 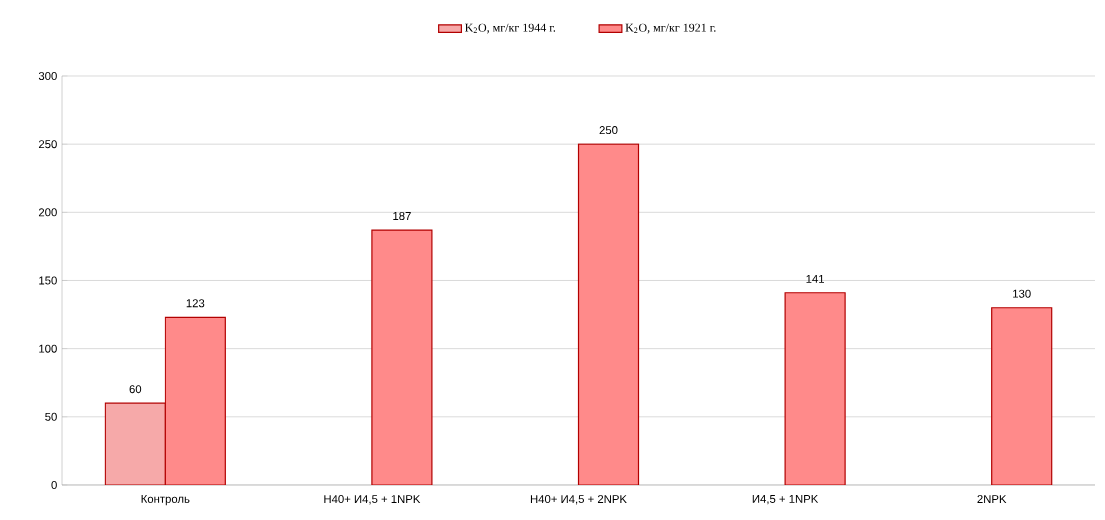 I want to click on y-tick-label: 150, so click(x=48, y=280).